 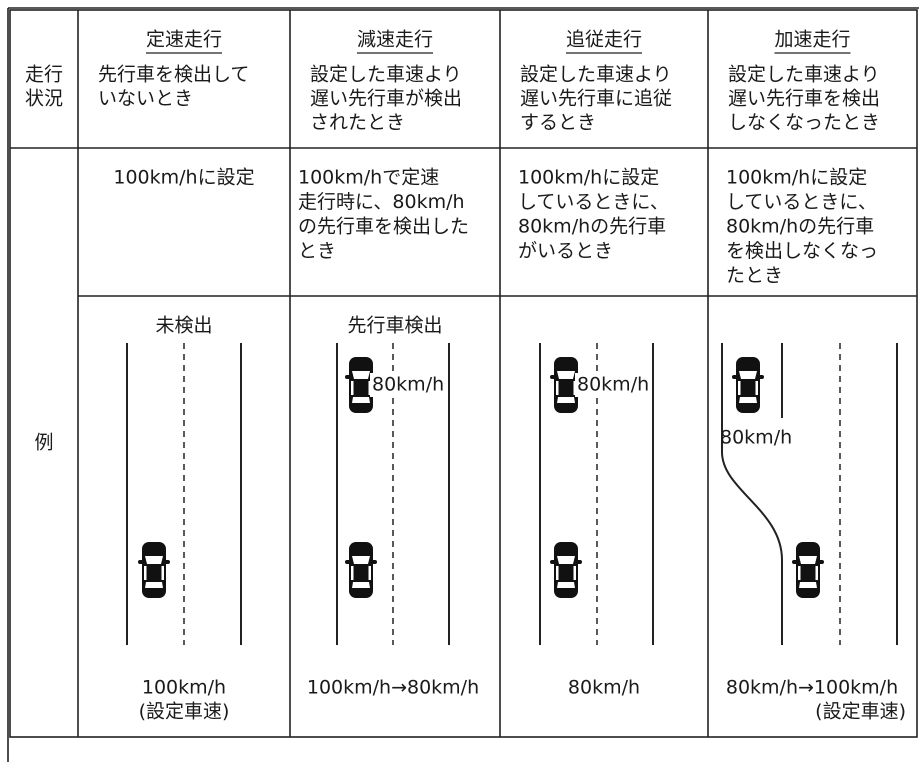 I want to click on column-title: 定速走行, so click(x=184, y=40).